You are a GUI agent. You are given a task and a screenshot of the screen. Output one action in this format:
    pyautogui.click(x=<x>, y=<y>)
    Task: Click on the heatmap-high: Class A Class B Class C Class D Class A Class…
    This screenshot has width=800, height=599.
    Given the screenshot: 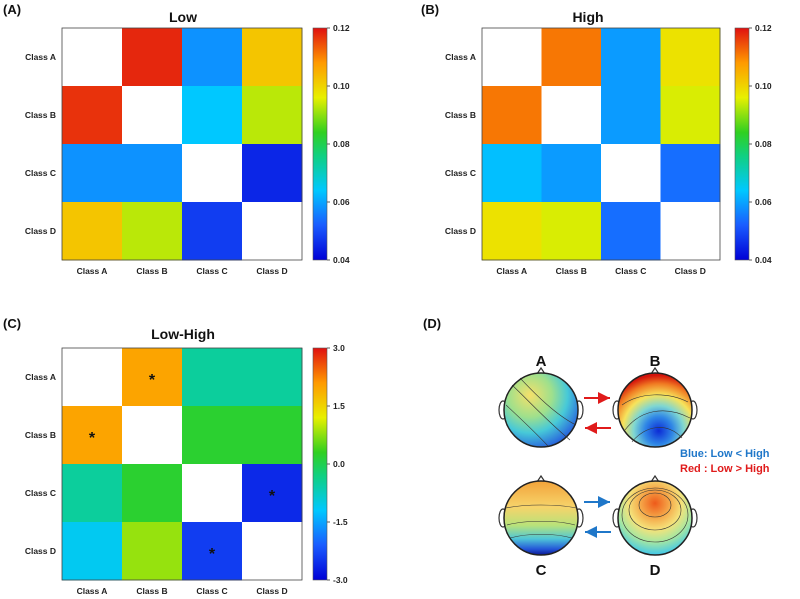 What is the action you would take?
    pyautogui.click(x=583, y=151)
    